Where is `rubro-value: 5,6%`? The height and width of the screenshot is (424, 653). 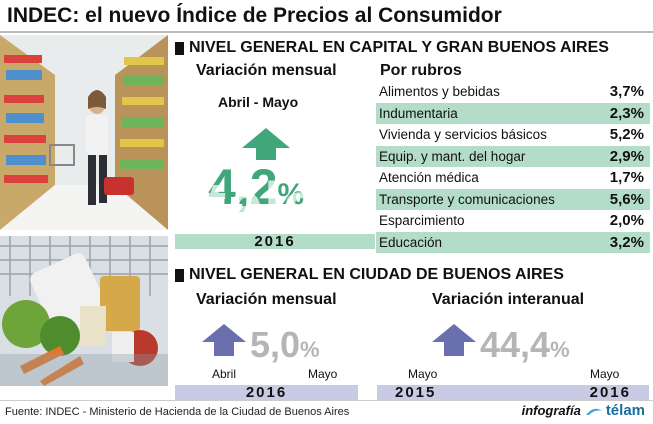 rubro-value: 5,6% is located at coordinates (626, 199).